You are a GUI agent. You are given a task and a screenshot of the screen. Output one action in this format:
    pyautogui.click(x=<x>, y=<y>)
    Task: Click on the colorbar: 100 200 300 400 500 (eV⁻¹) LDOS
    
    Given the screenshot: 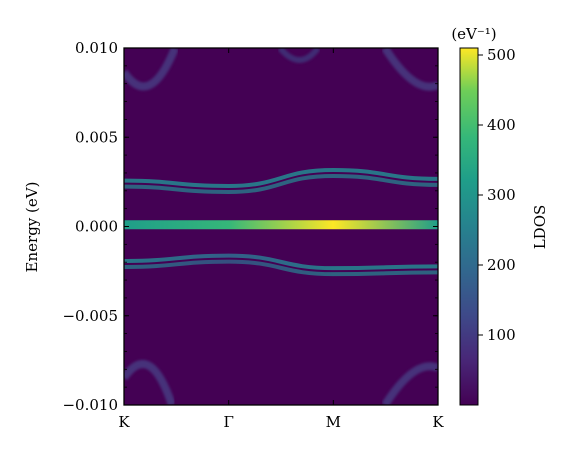 What is the action you would take?
    pyautogui.click(x=500, y=215)
    